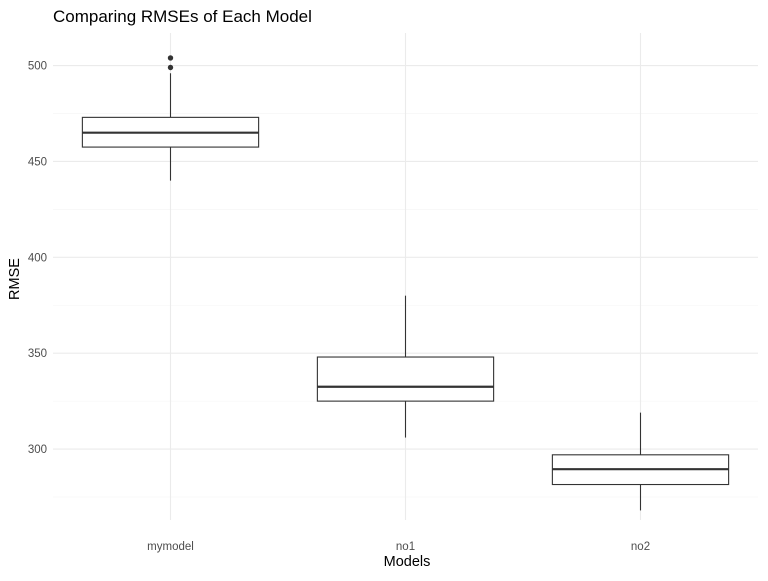 This screenshot has height=581, width=768. What do you see at coordinates (15, 279) in the screenshot?
I see `y-axis-title: RMSE` at bounding box center [15, 279].